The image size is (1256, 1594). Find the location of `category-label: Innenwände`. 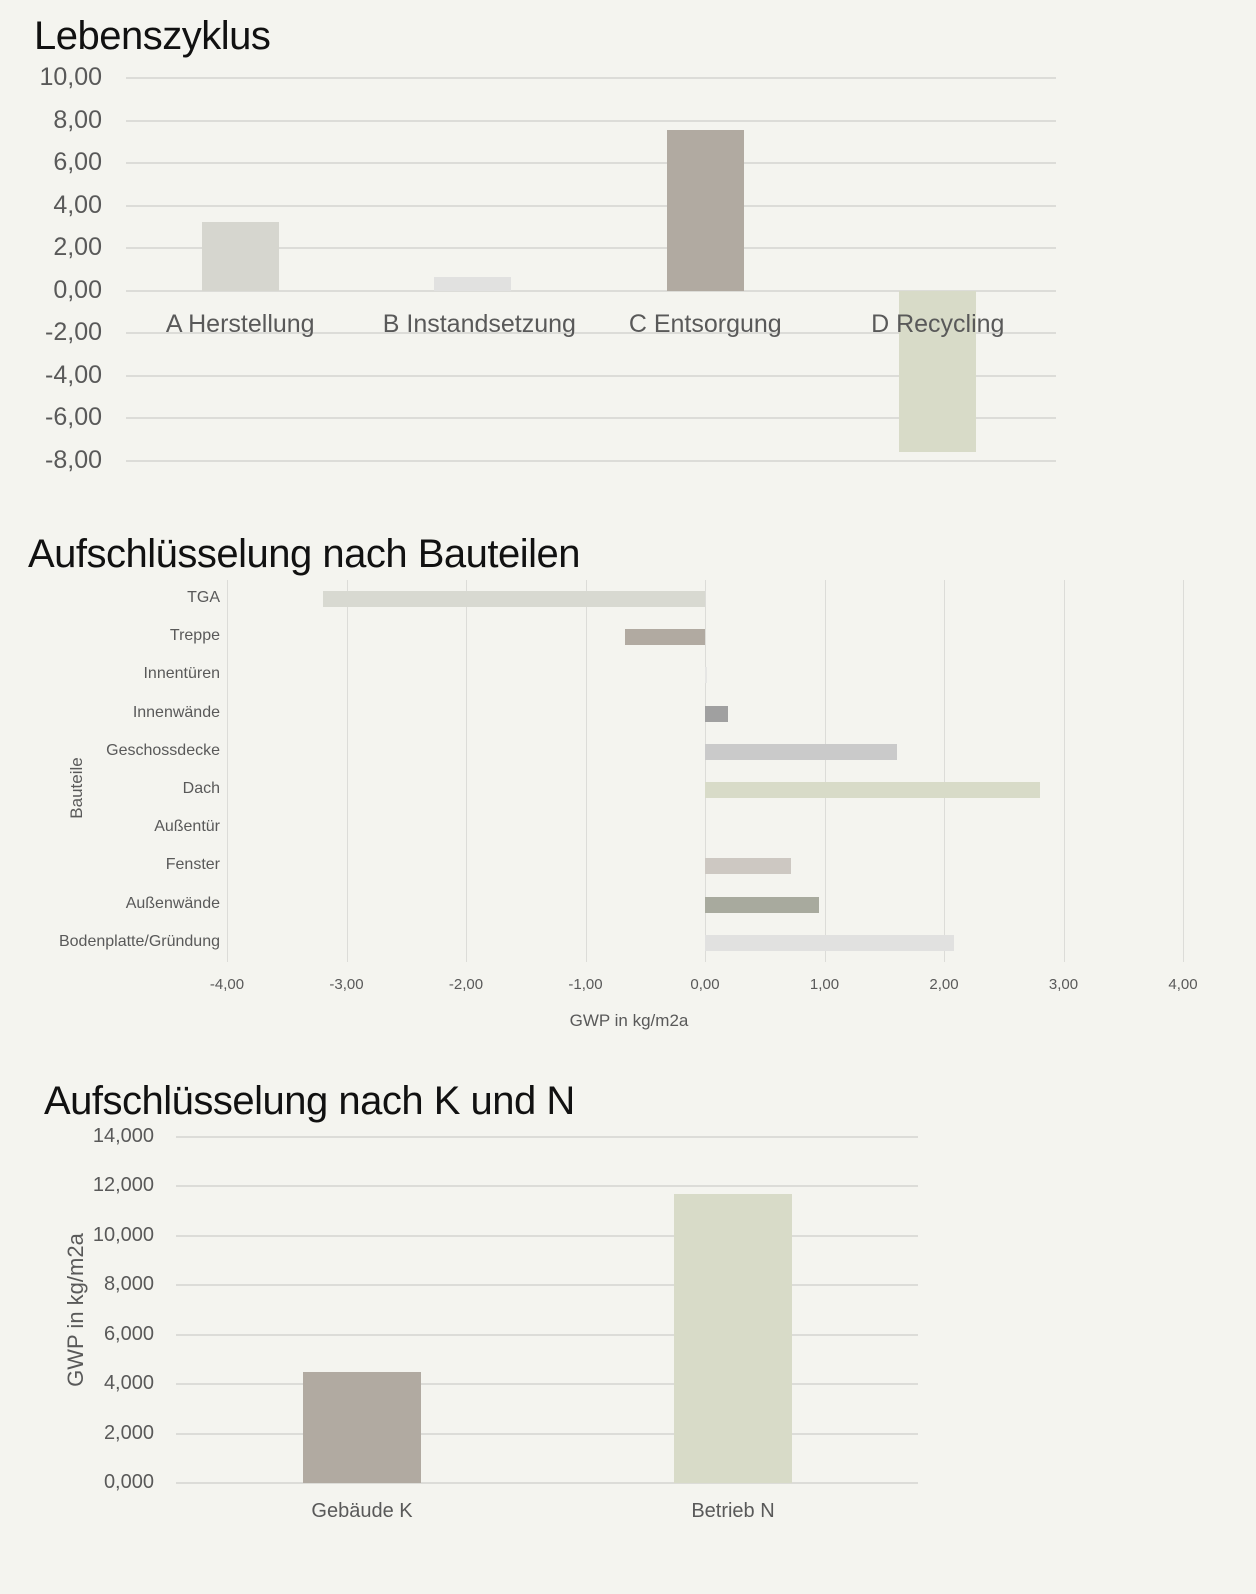

category-label: Innenwände is located at coordinates (176, 712).